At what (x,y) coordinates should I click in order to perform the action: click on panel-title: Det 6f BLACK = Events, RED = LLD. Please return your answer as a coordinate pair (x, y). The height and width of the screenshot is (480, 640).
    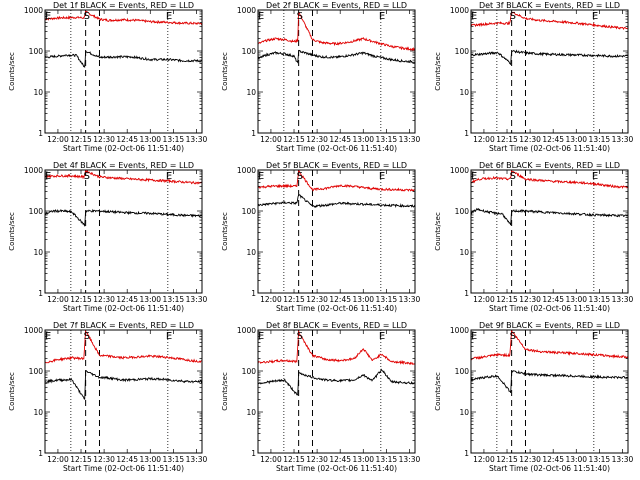
    Looking at the image, I should click on (549, 165).